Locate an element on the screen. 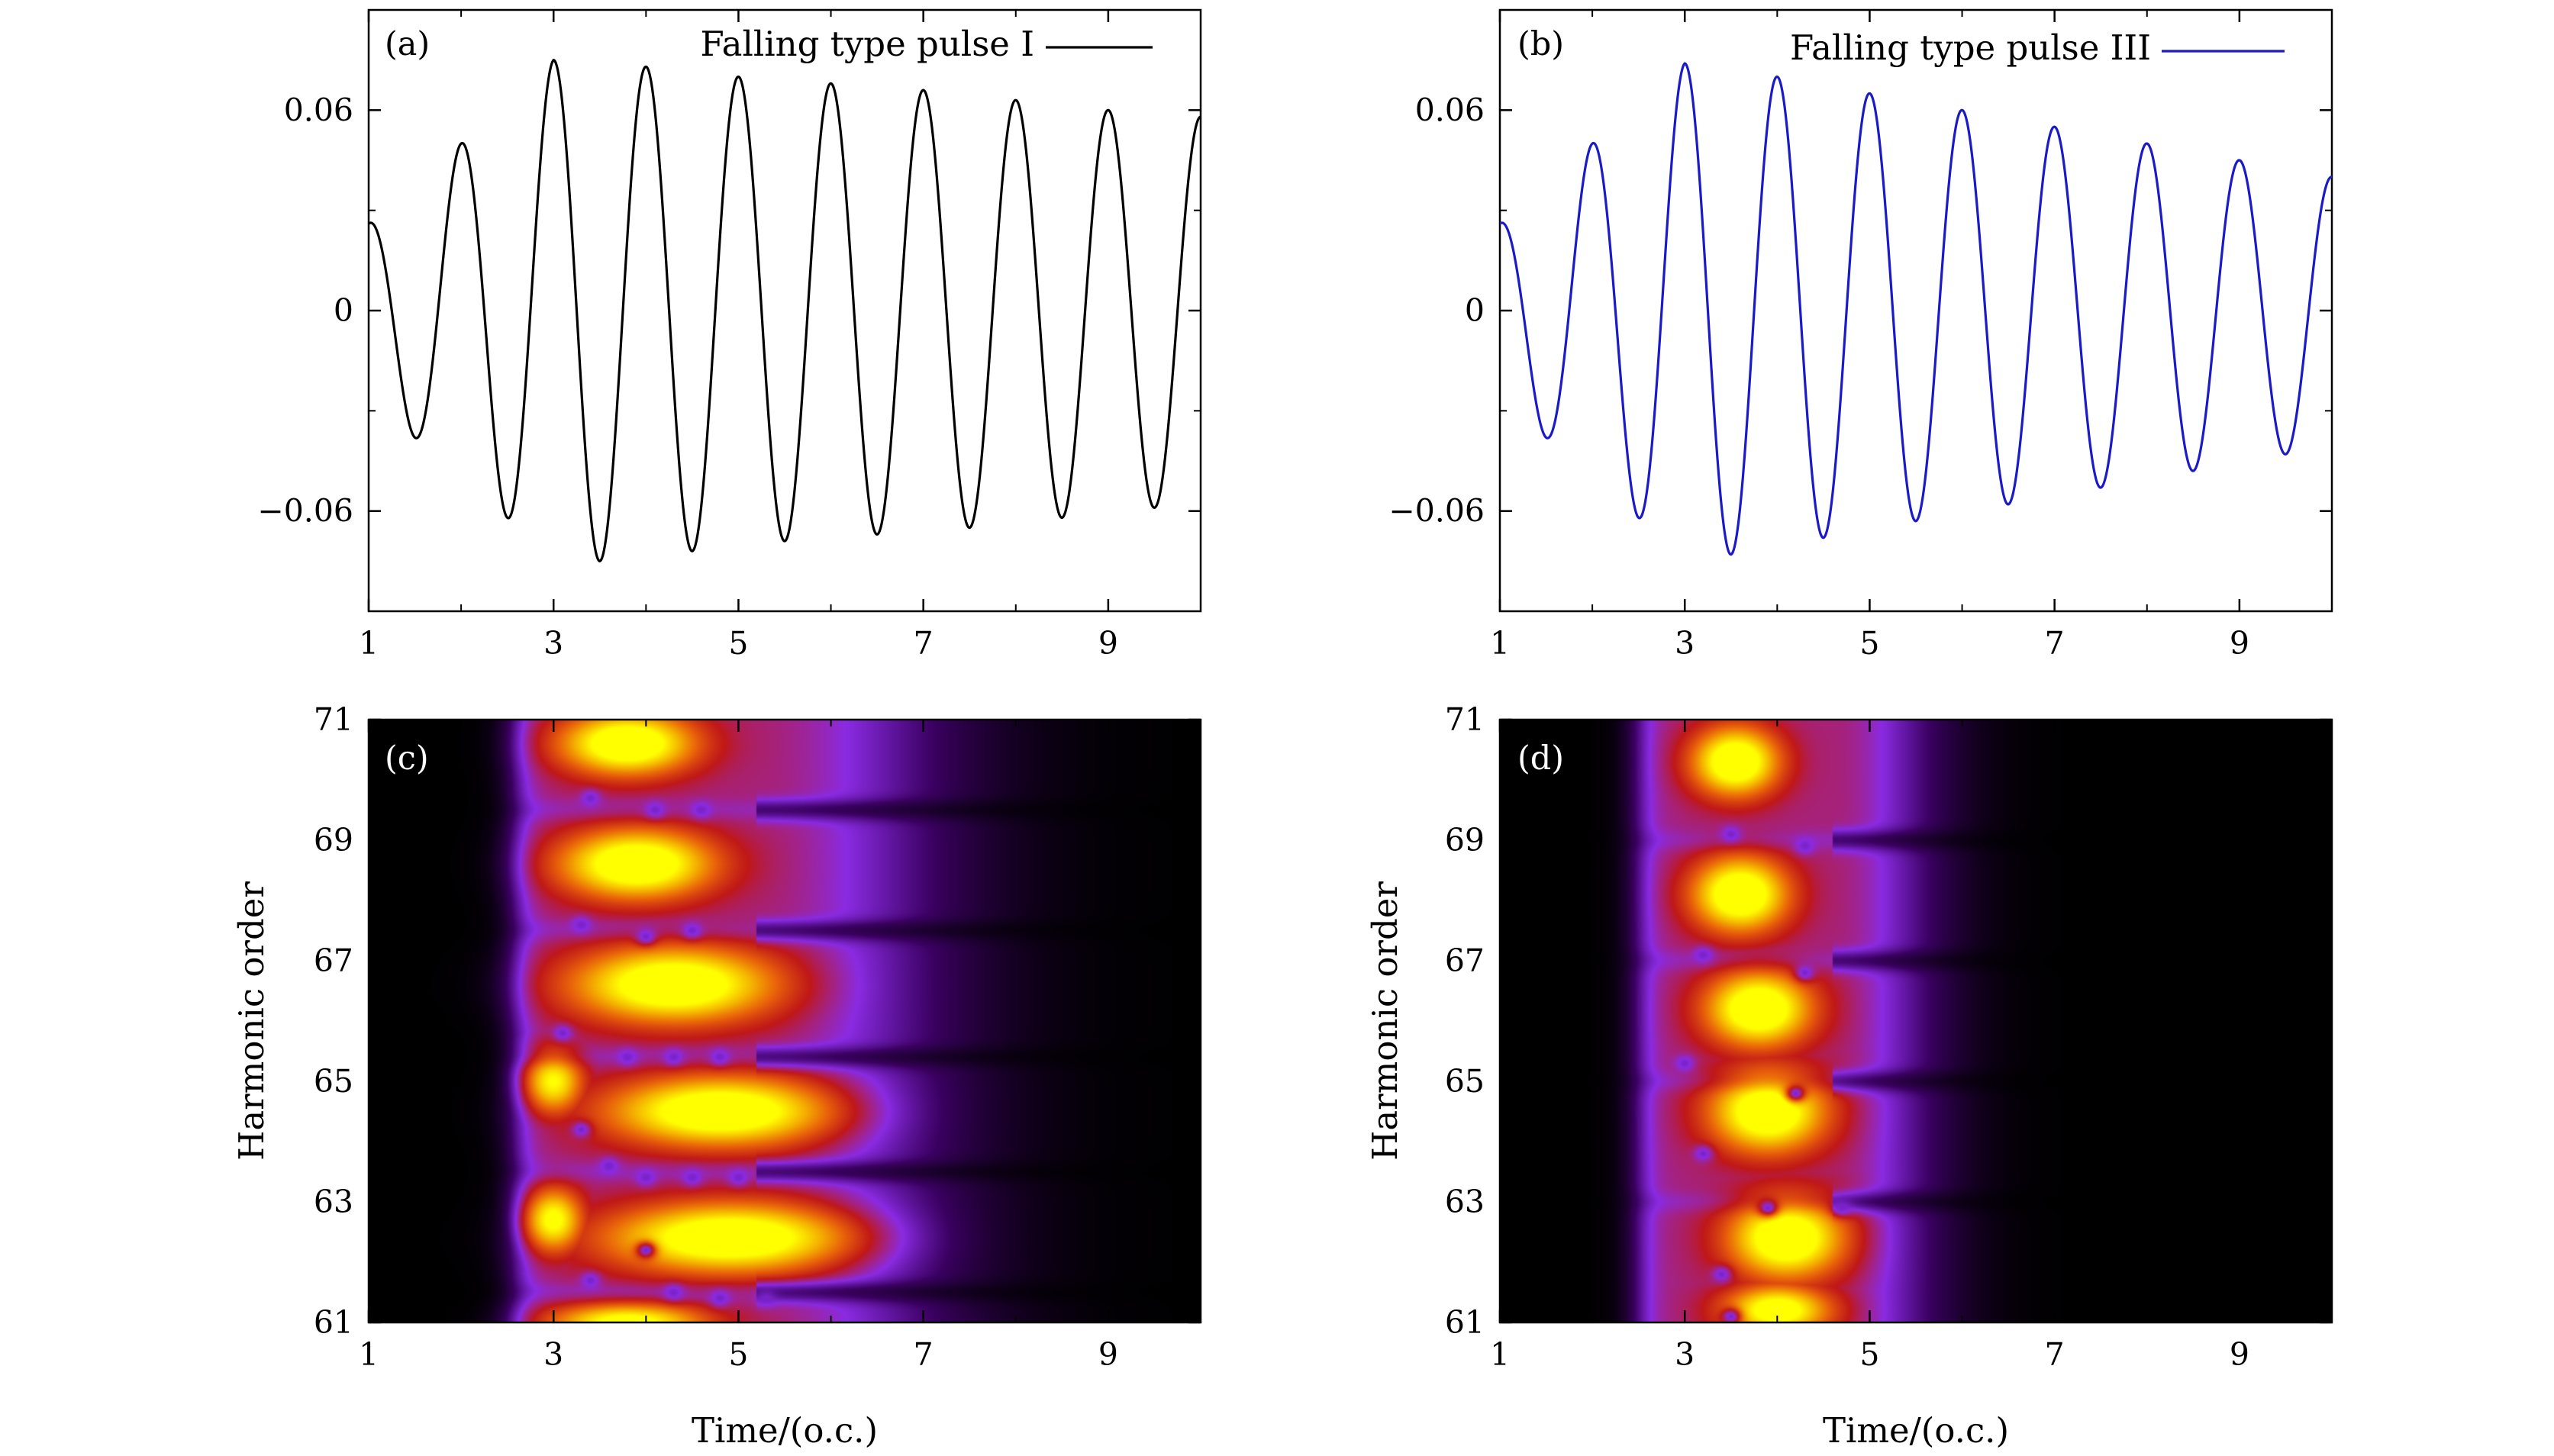 The image size is (2554, 1456). panel-label: (d) is located at coordinates (1540, 758).